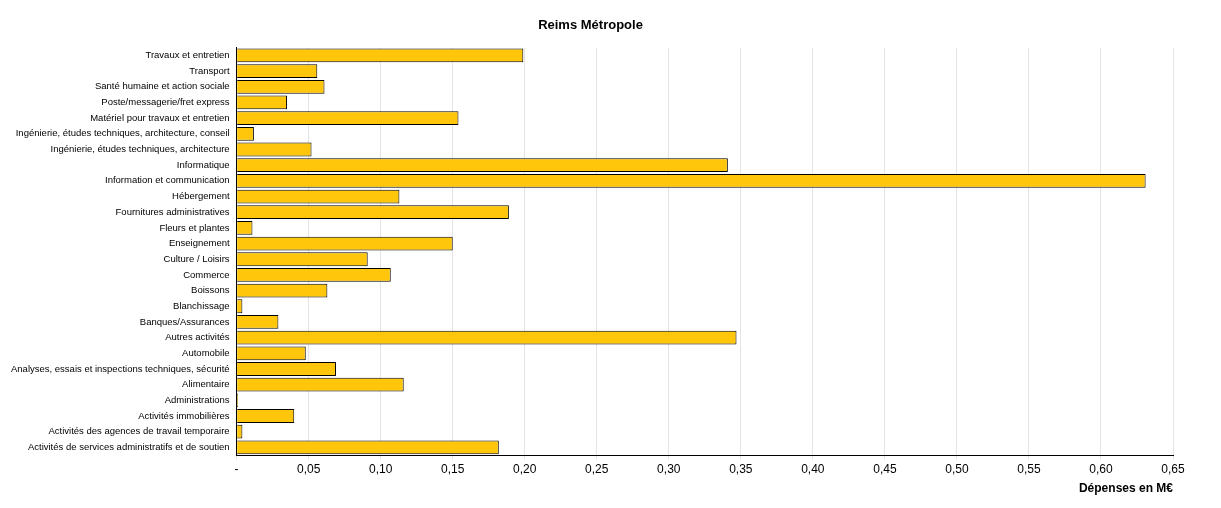 This screenshot has height=508, width=1221. I want to click on y-tick-label: Ingénierie, études techniques, architecture, so click(140, 149).